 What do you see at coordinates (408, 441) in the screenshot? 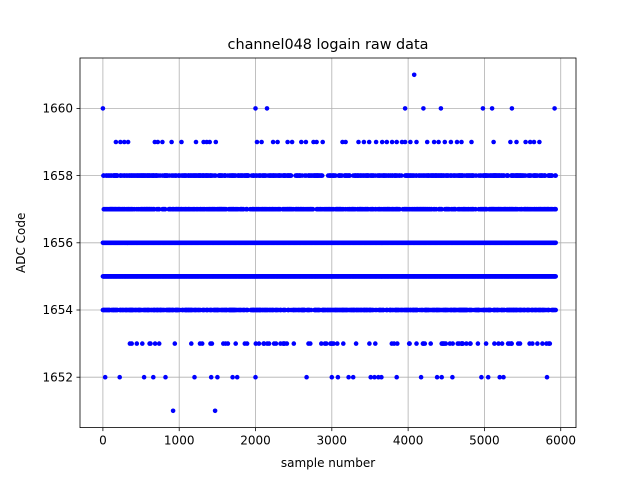
I see `x-tick-label: 4000` at bounding box center [408, 441].